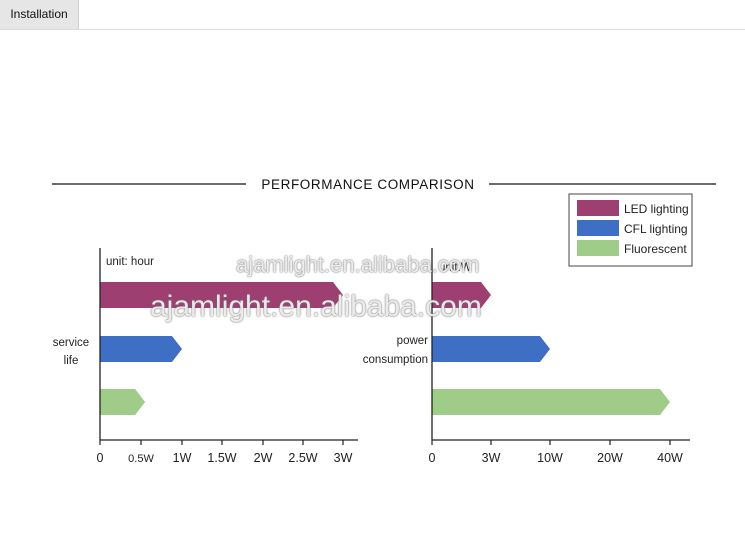 The width and height of the screenshot is (745, 533). What do you see at coordinates (550, 458) in the screenshot?
I see `x-tick-label: 10W` at bounding box center [550, 458].